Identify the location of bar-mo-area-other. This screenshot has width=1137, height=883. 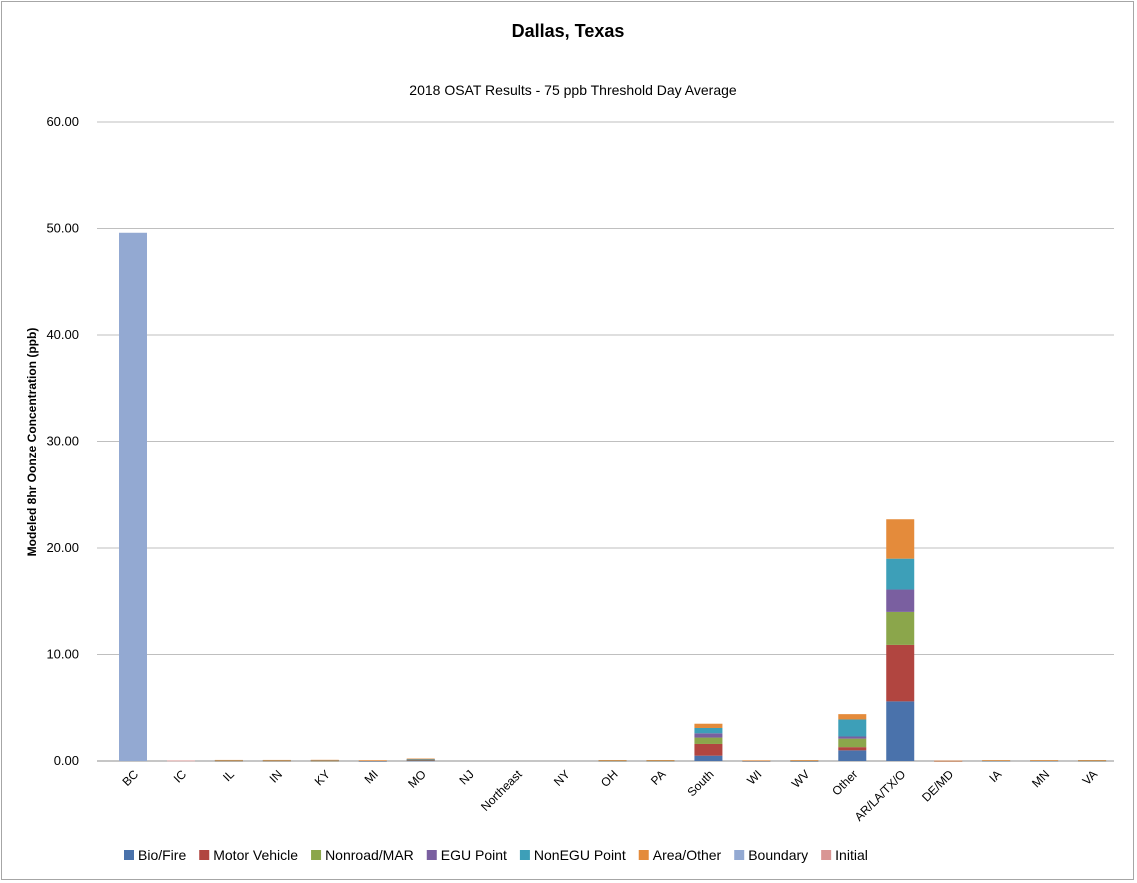
(420, 759).